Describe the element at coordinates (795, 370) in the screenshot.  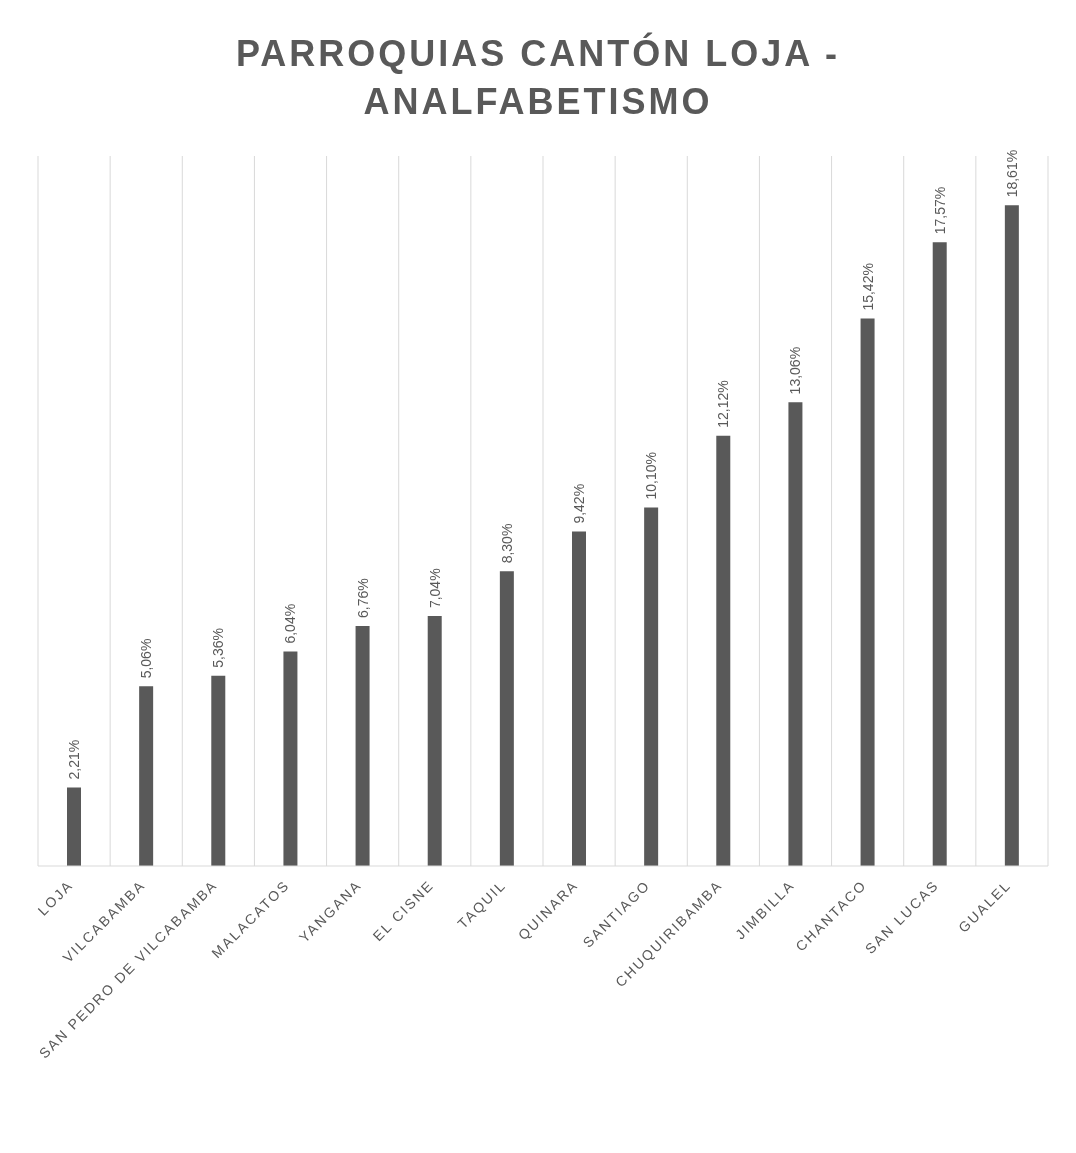
I see `data-label: 13,06%` at that location.